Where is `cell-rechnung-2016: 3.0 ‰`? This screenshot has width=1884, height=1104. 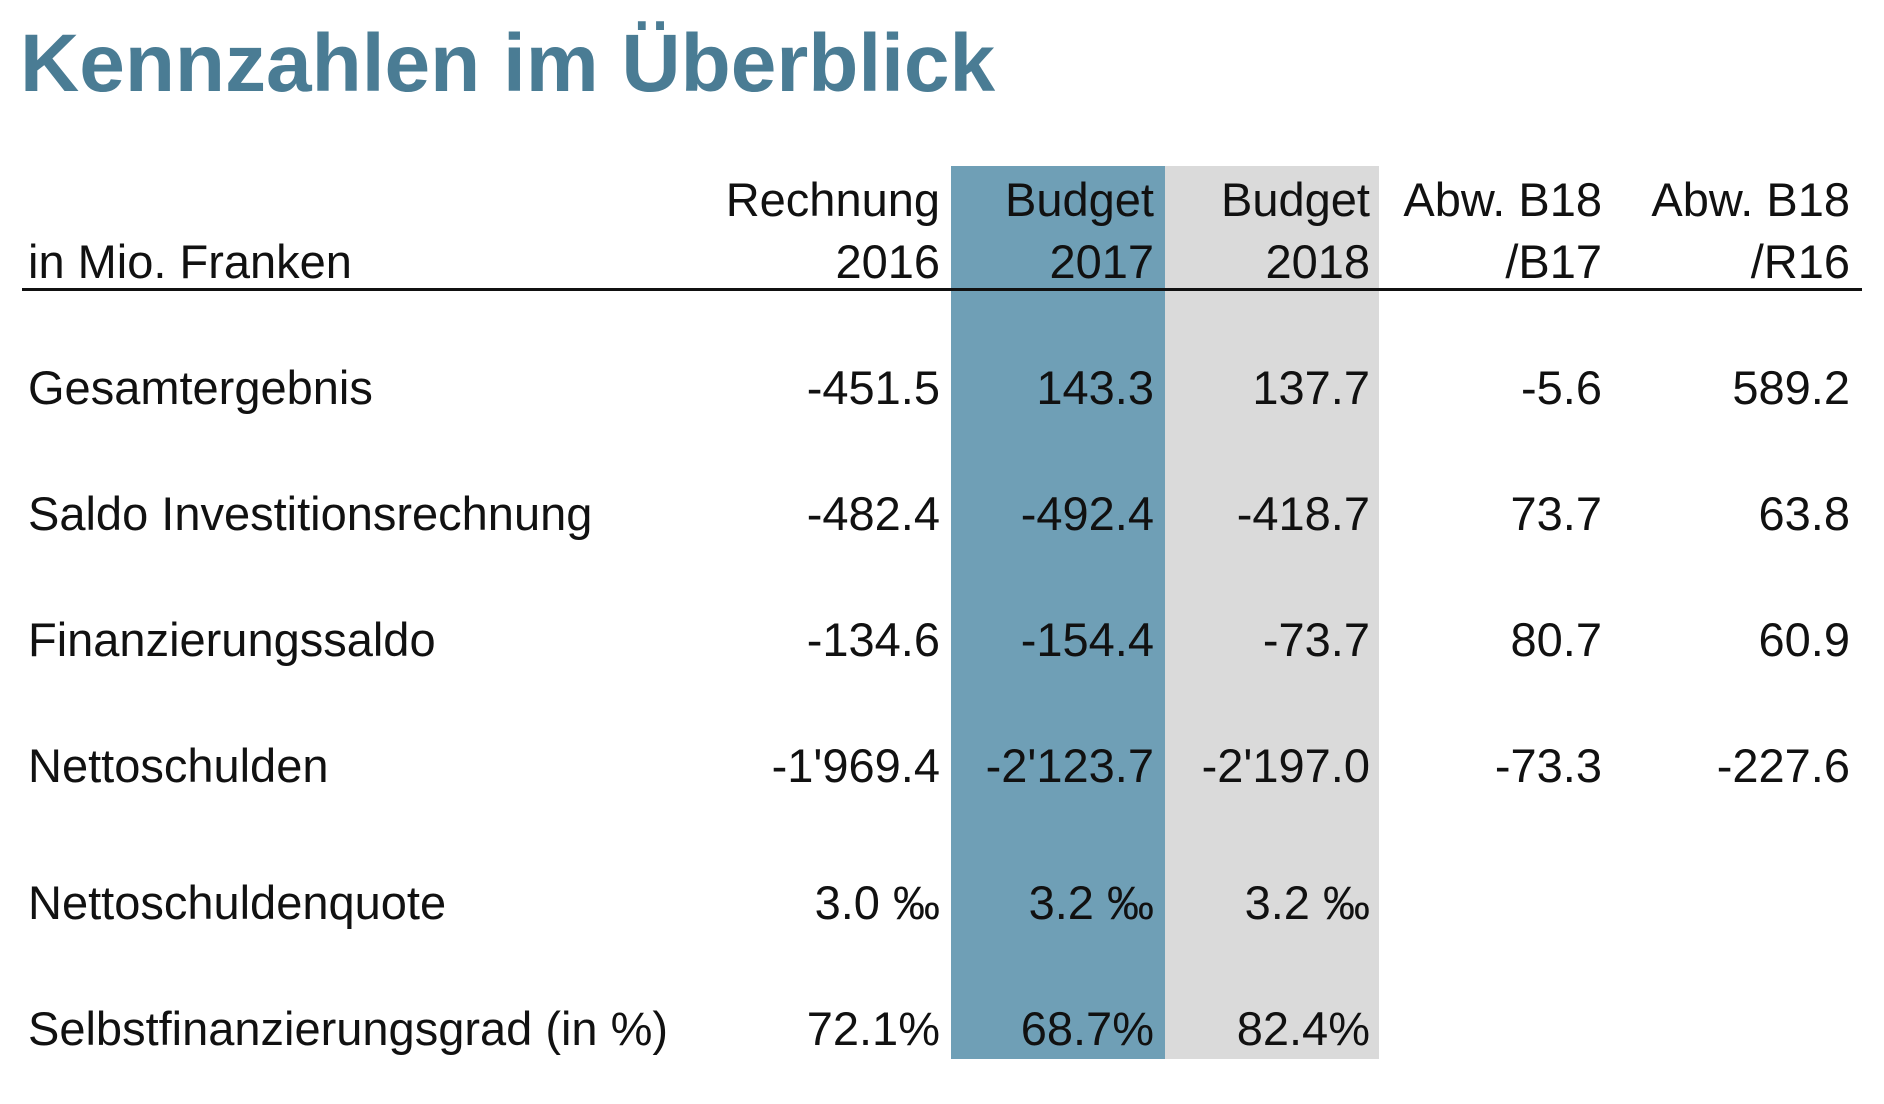 cell-rechnung-2016: 3.0 ‰ is located at coordinates (877, 902).